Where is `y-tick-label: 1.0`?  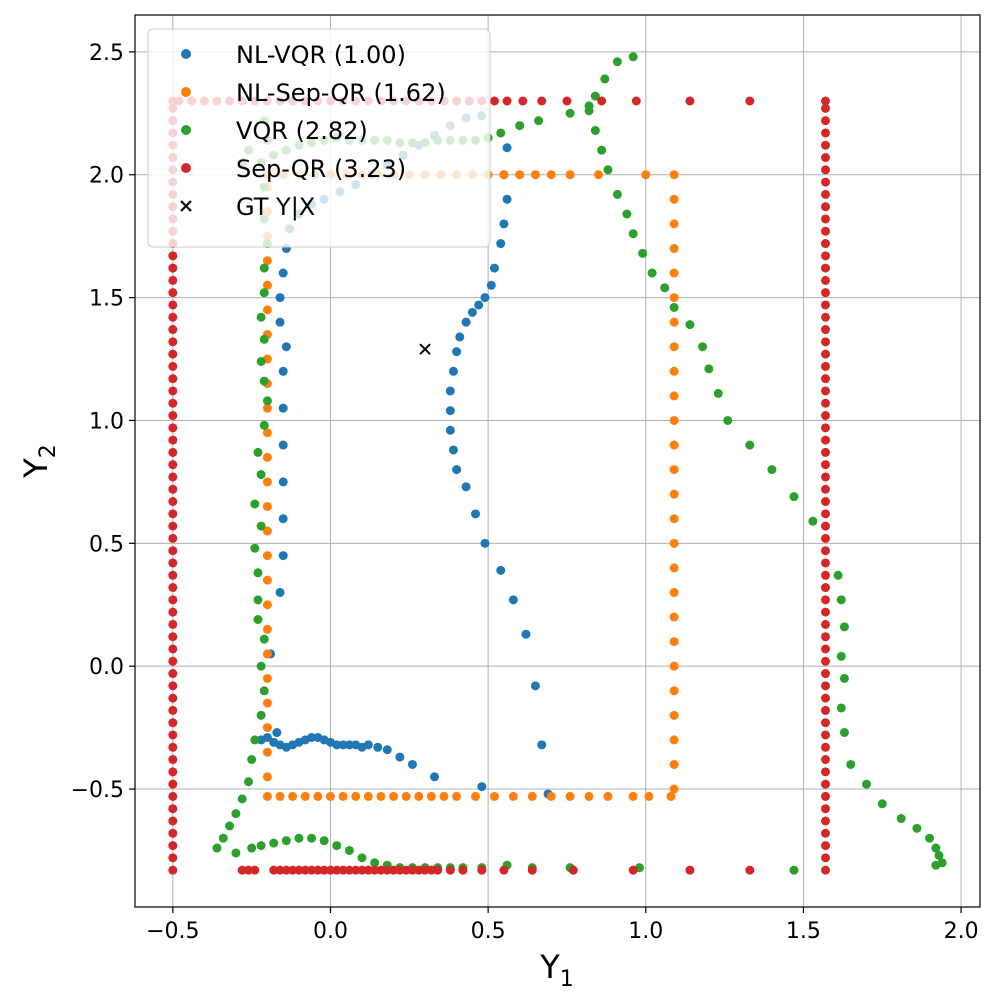
y-tick-label: 1.0 is located at coordinates (106, 421).